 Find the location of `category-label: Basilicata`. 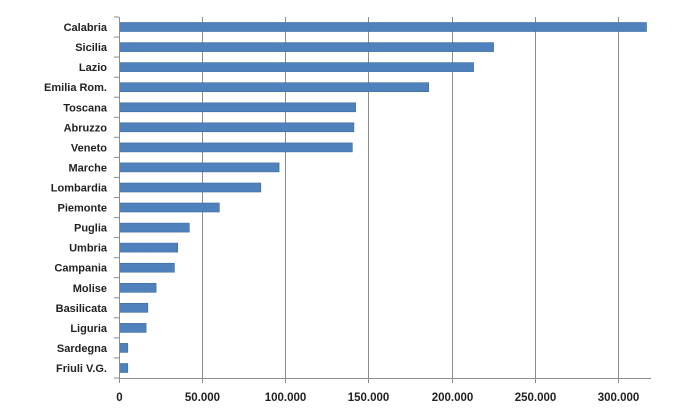

category-label: Basilicata is located at coordinates (82, 309).